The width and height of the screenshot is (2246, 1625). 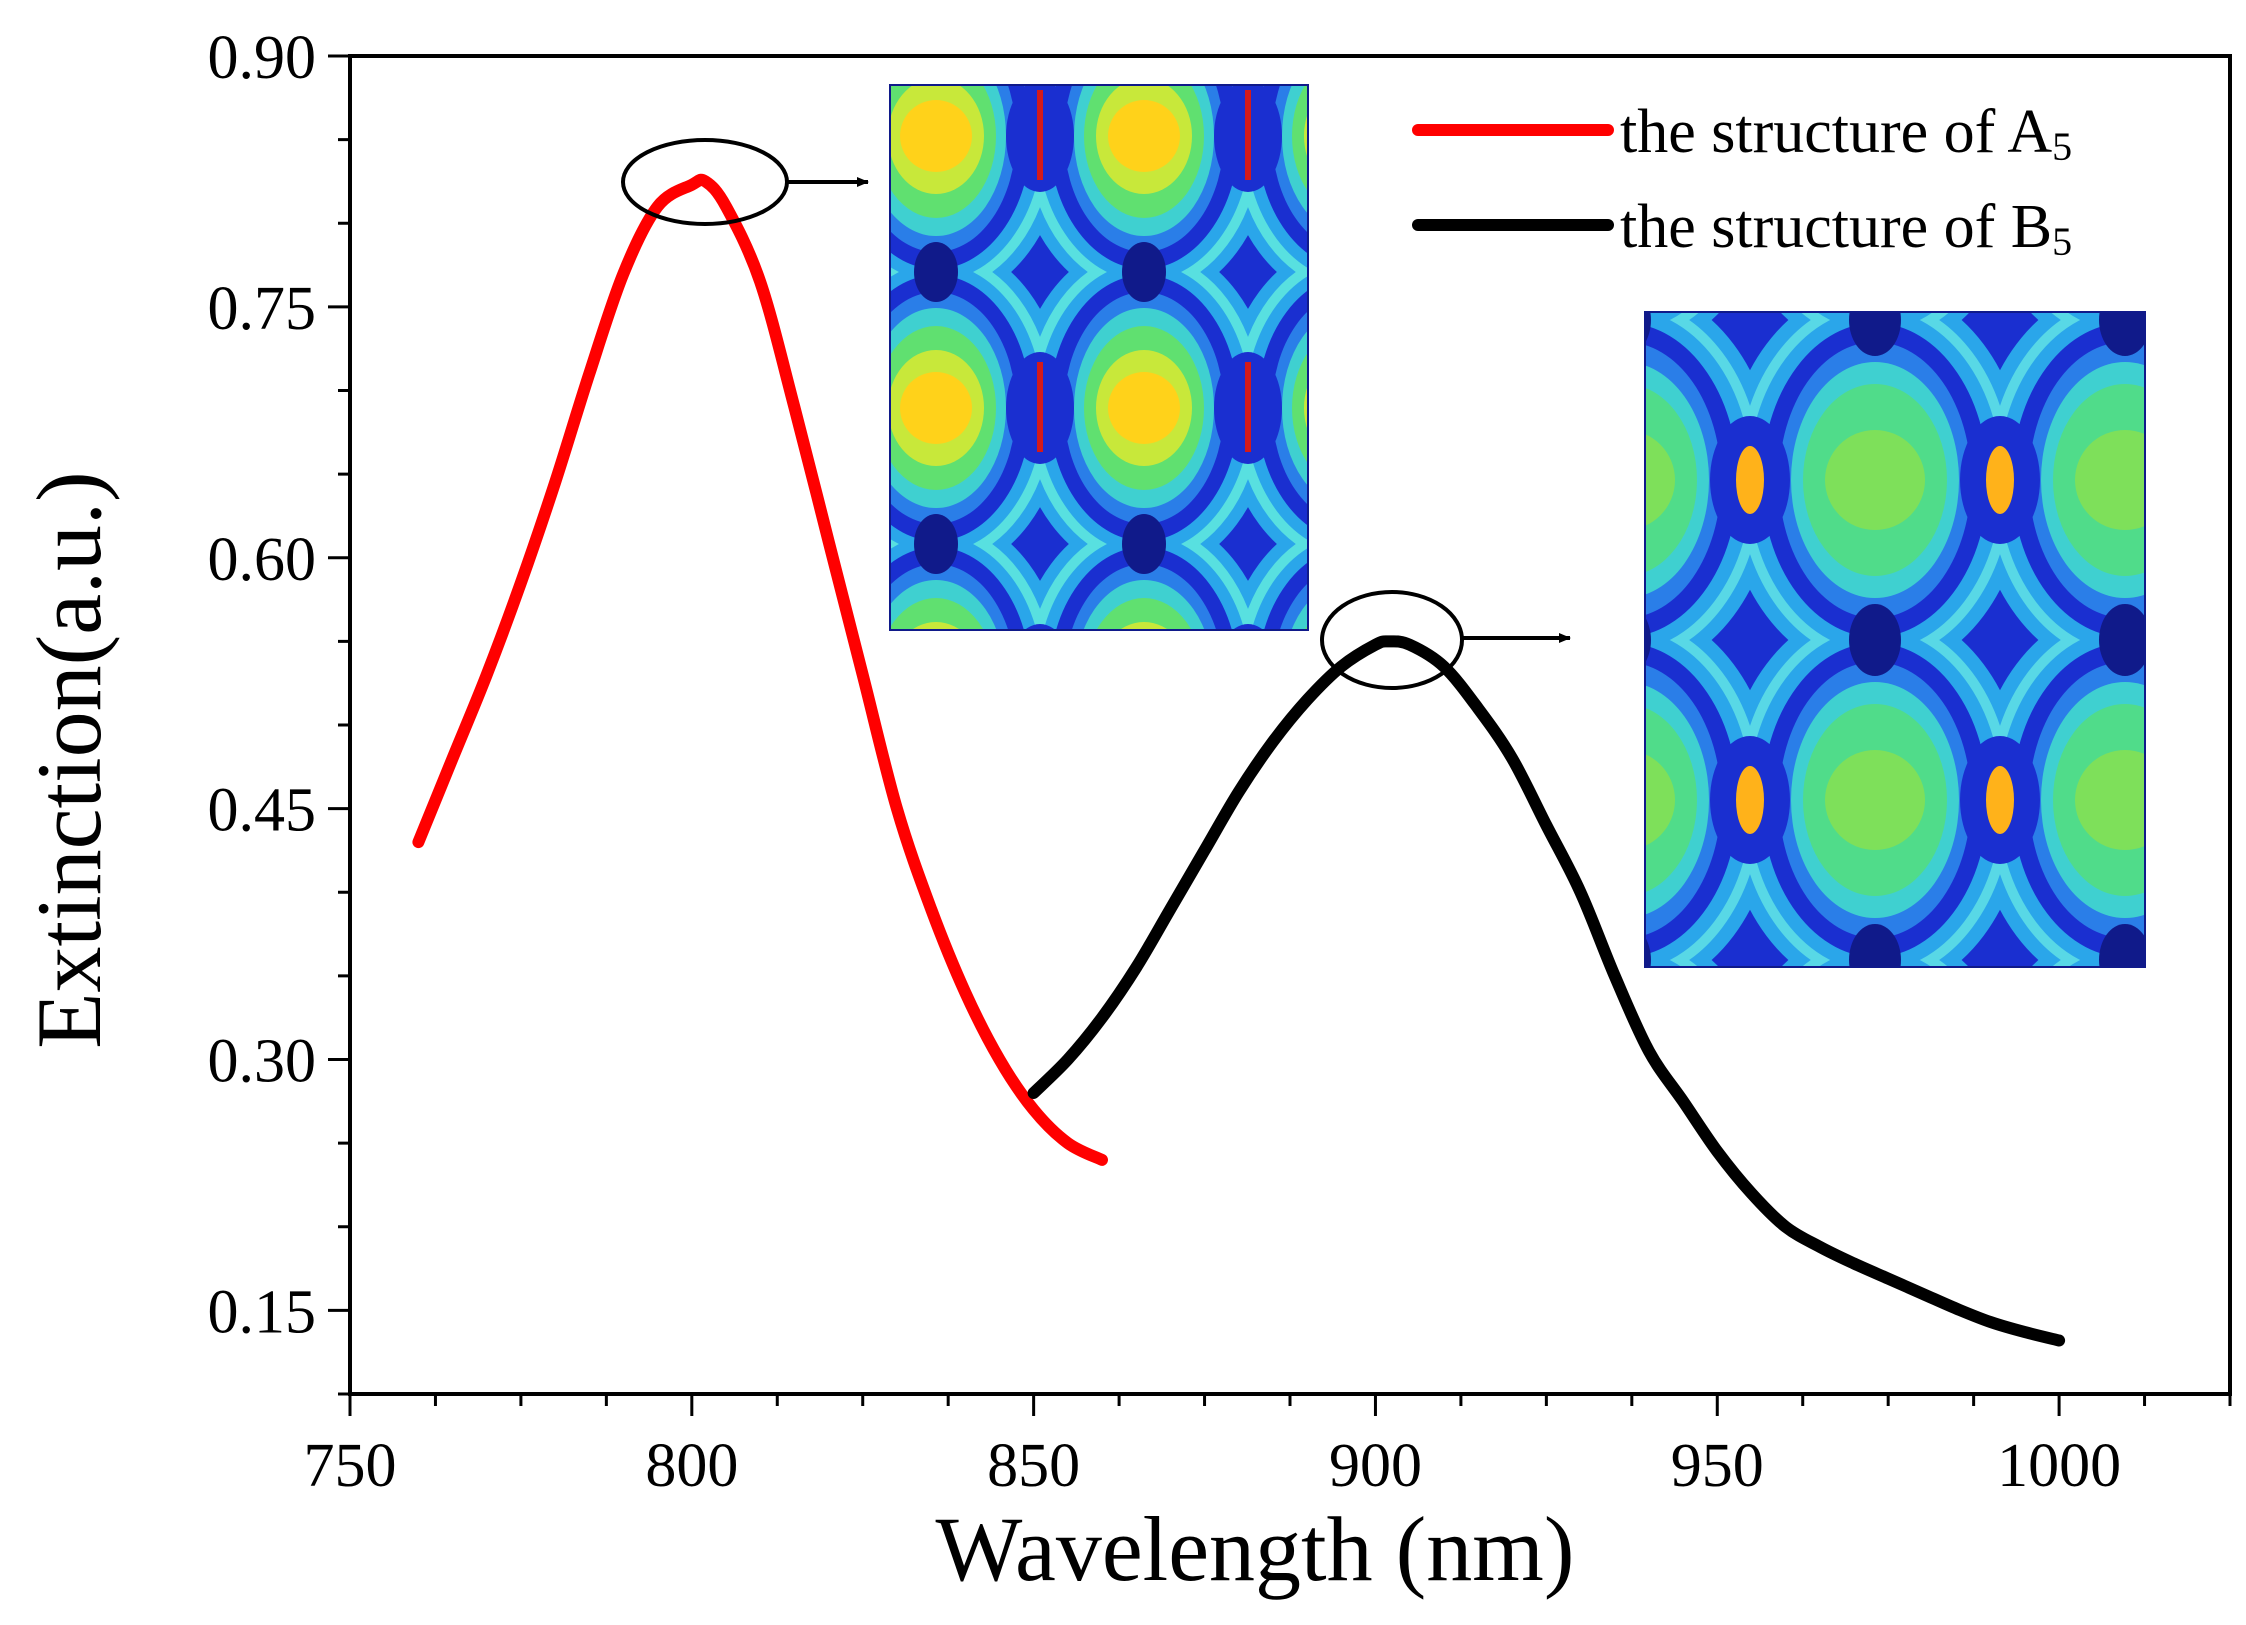 I want to click on x-axis-tick-labels: 750 800 850 900 950 1000, so click(x=1213, y=1466).